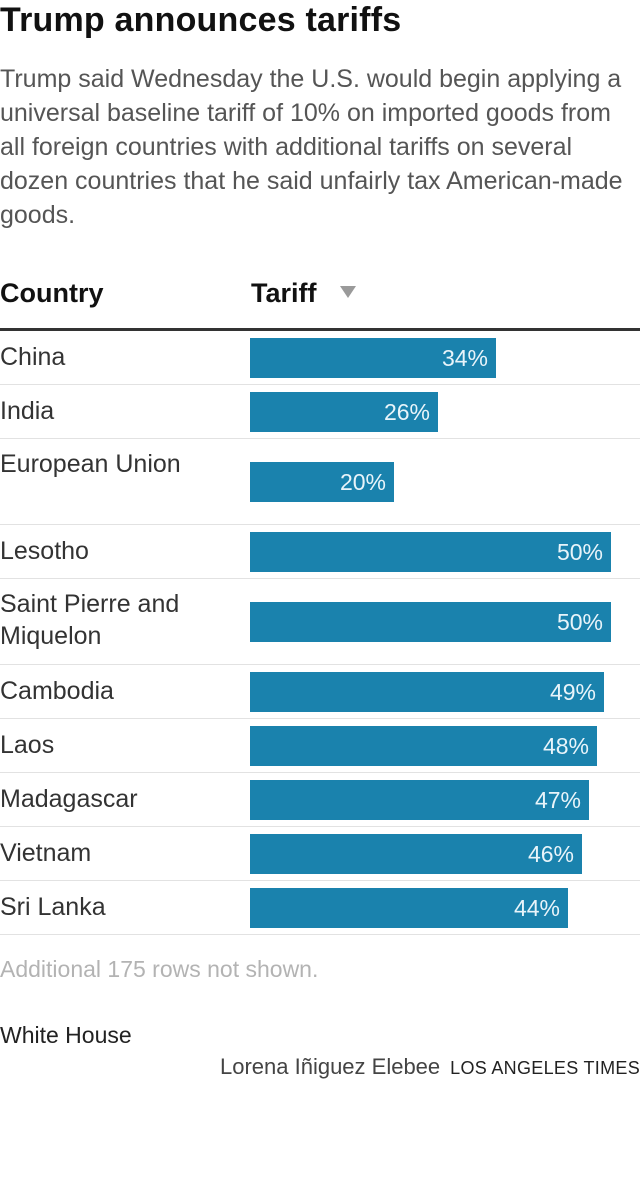  Describe the element at coordinates (90, 464) in the screenshot. I see `country-name: European Union` at that location.